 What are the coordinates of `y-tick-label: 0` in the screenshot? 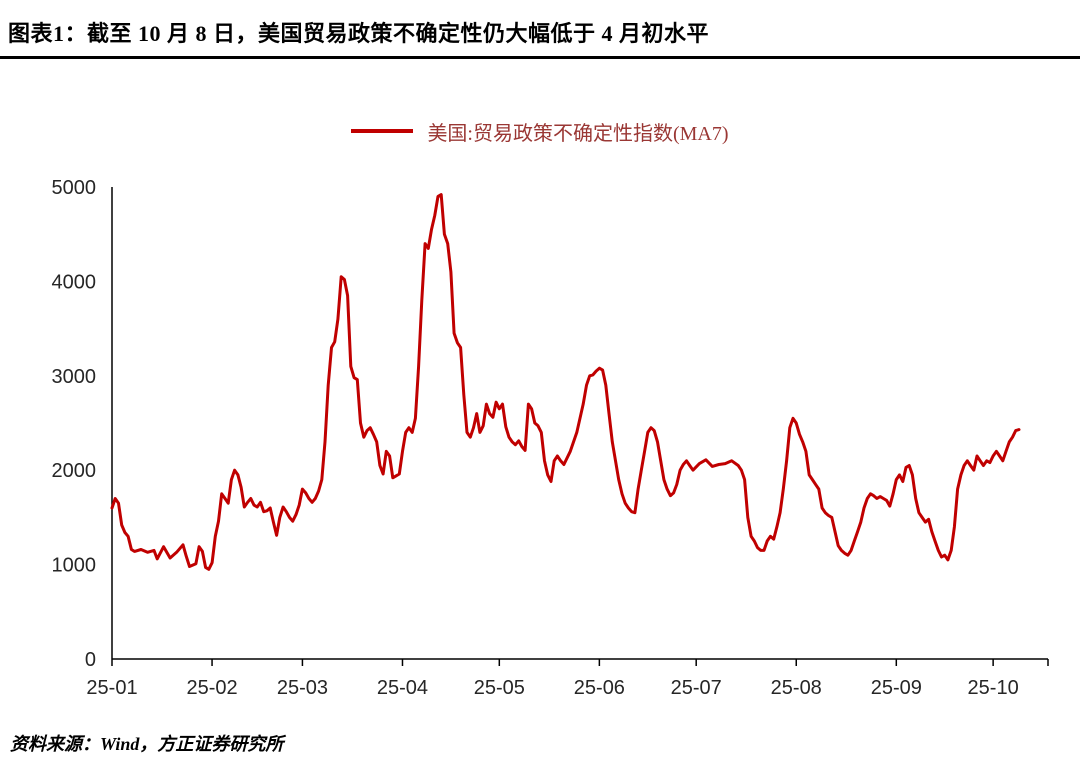 It's located at (90, 660).